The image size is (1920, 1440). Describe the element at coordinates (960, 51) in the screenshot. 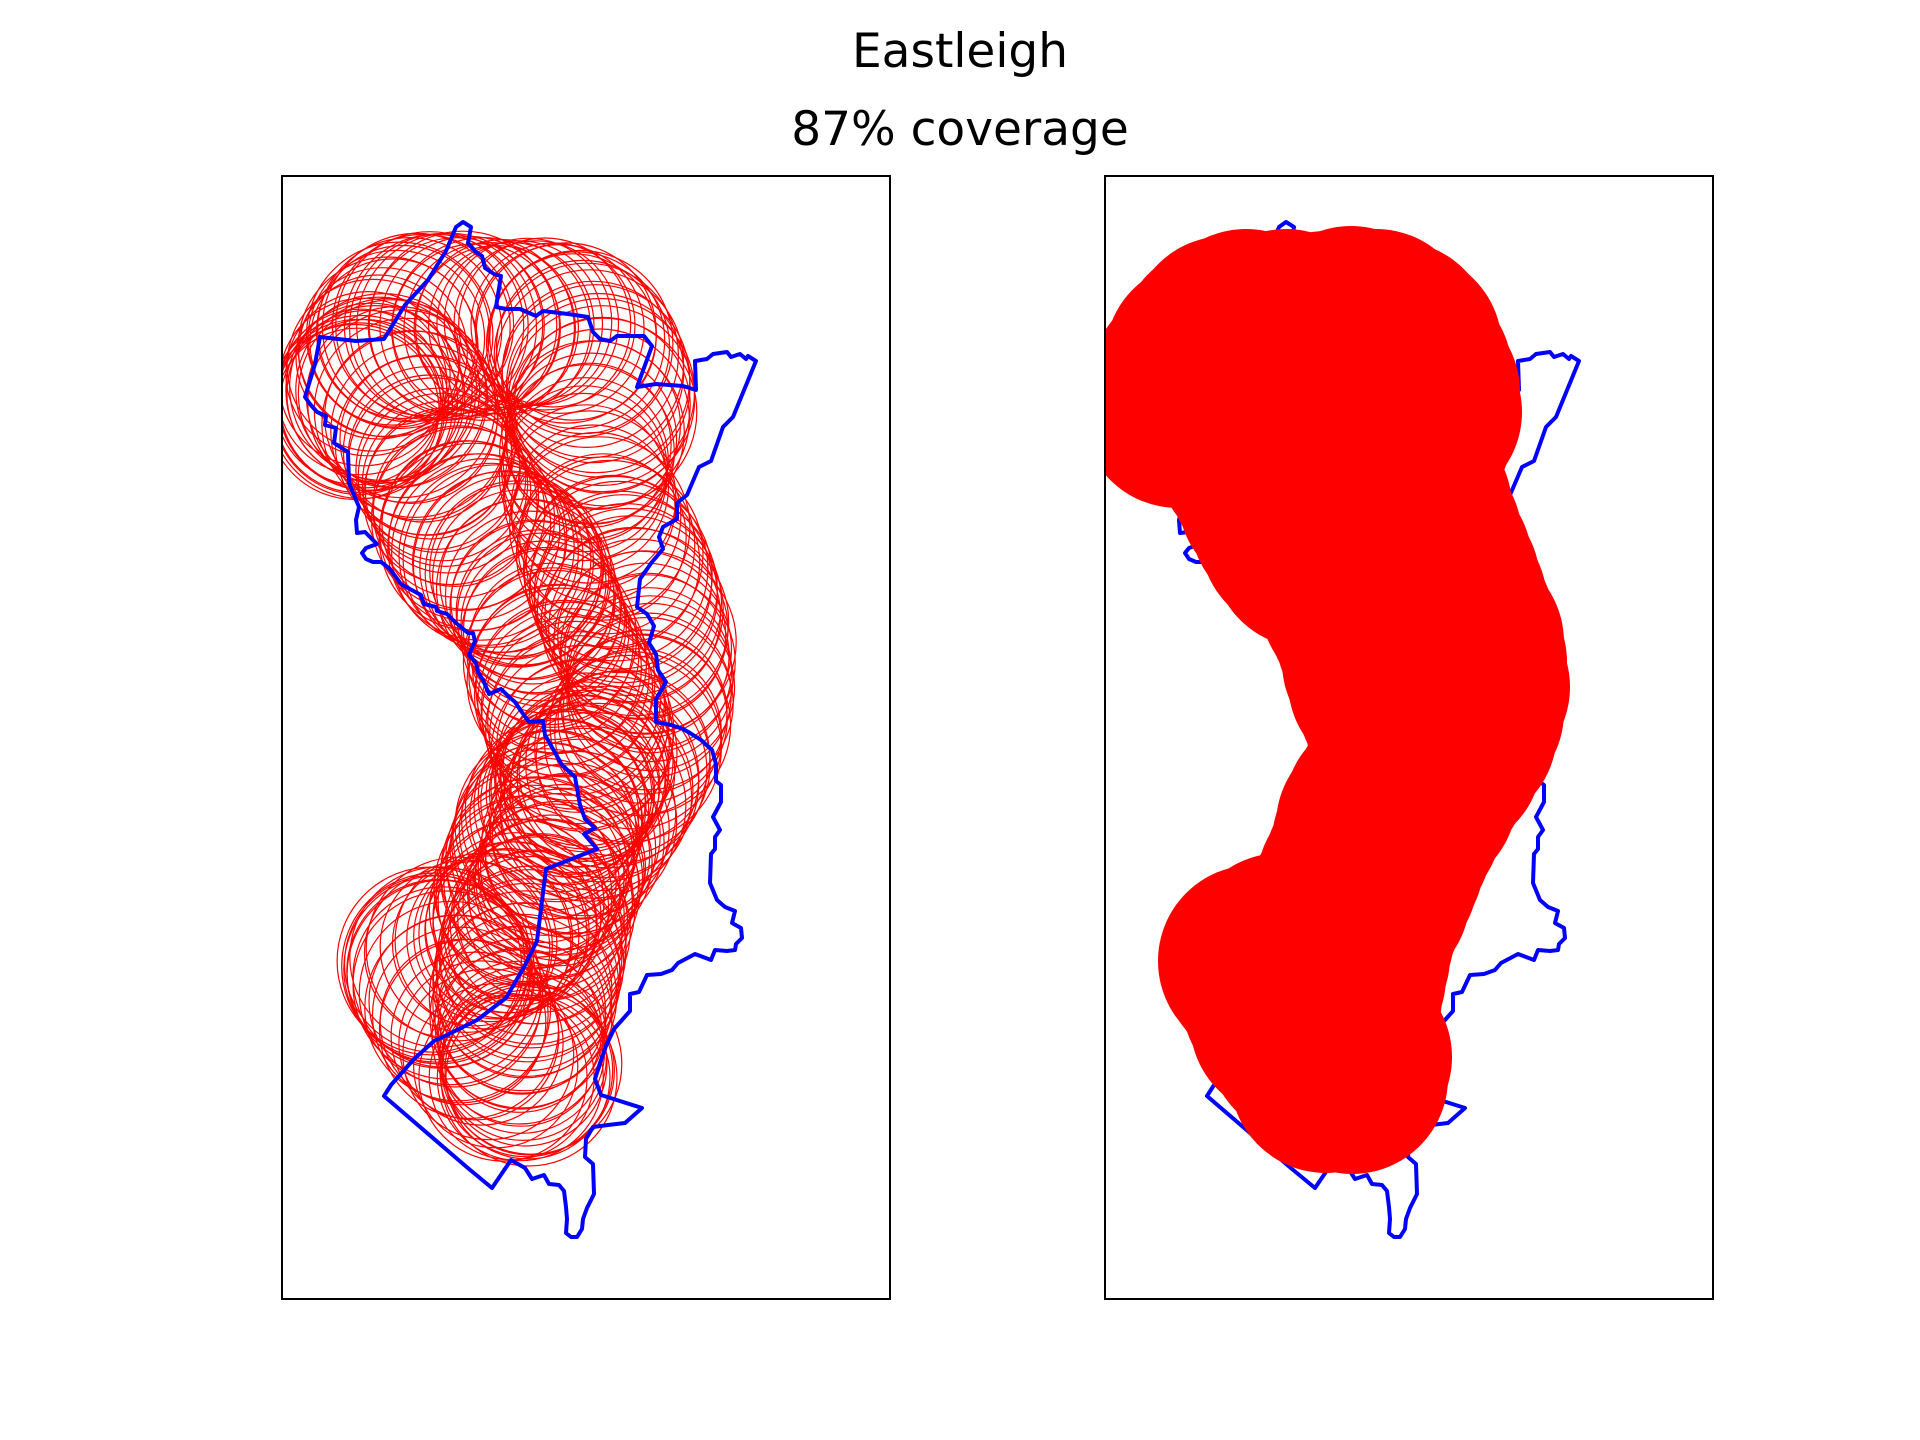

I see `figure-title: Eastleigh` at that location.